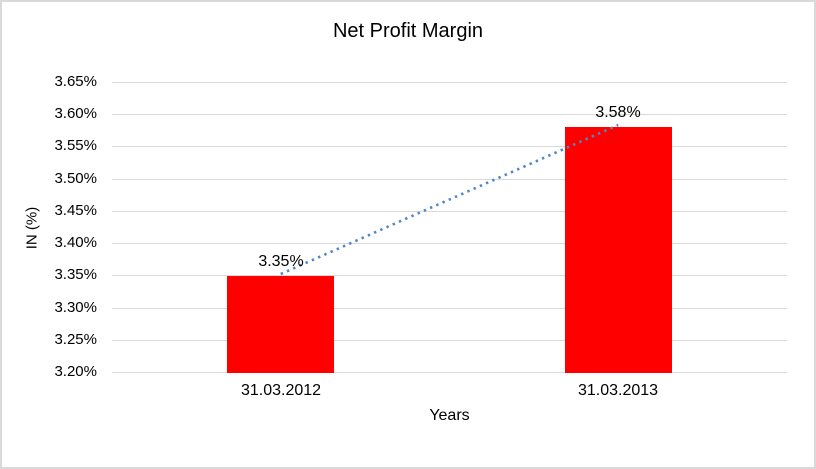 The height and width of the screenshot is (469, 816). What do you see at coordinates (75, 210) in the screenshot?
I see `y-tick-label: 3.45%` at bounding box center [75, 210].